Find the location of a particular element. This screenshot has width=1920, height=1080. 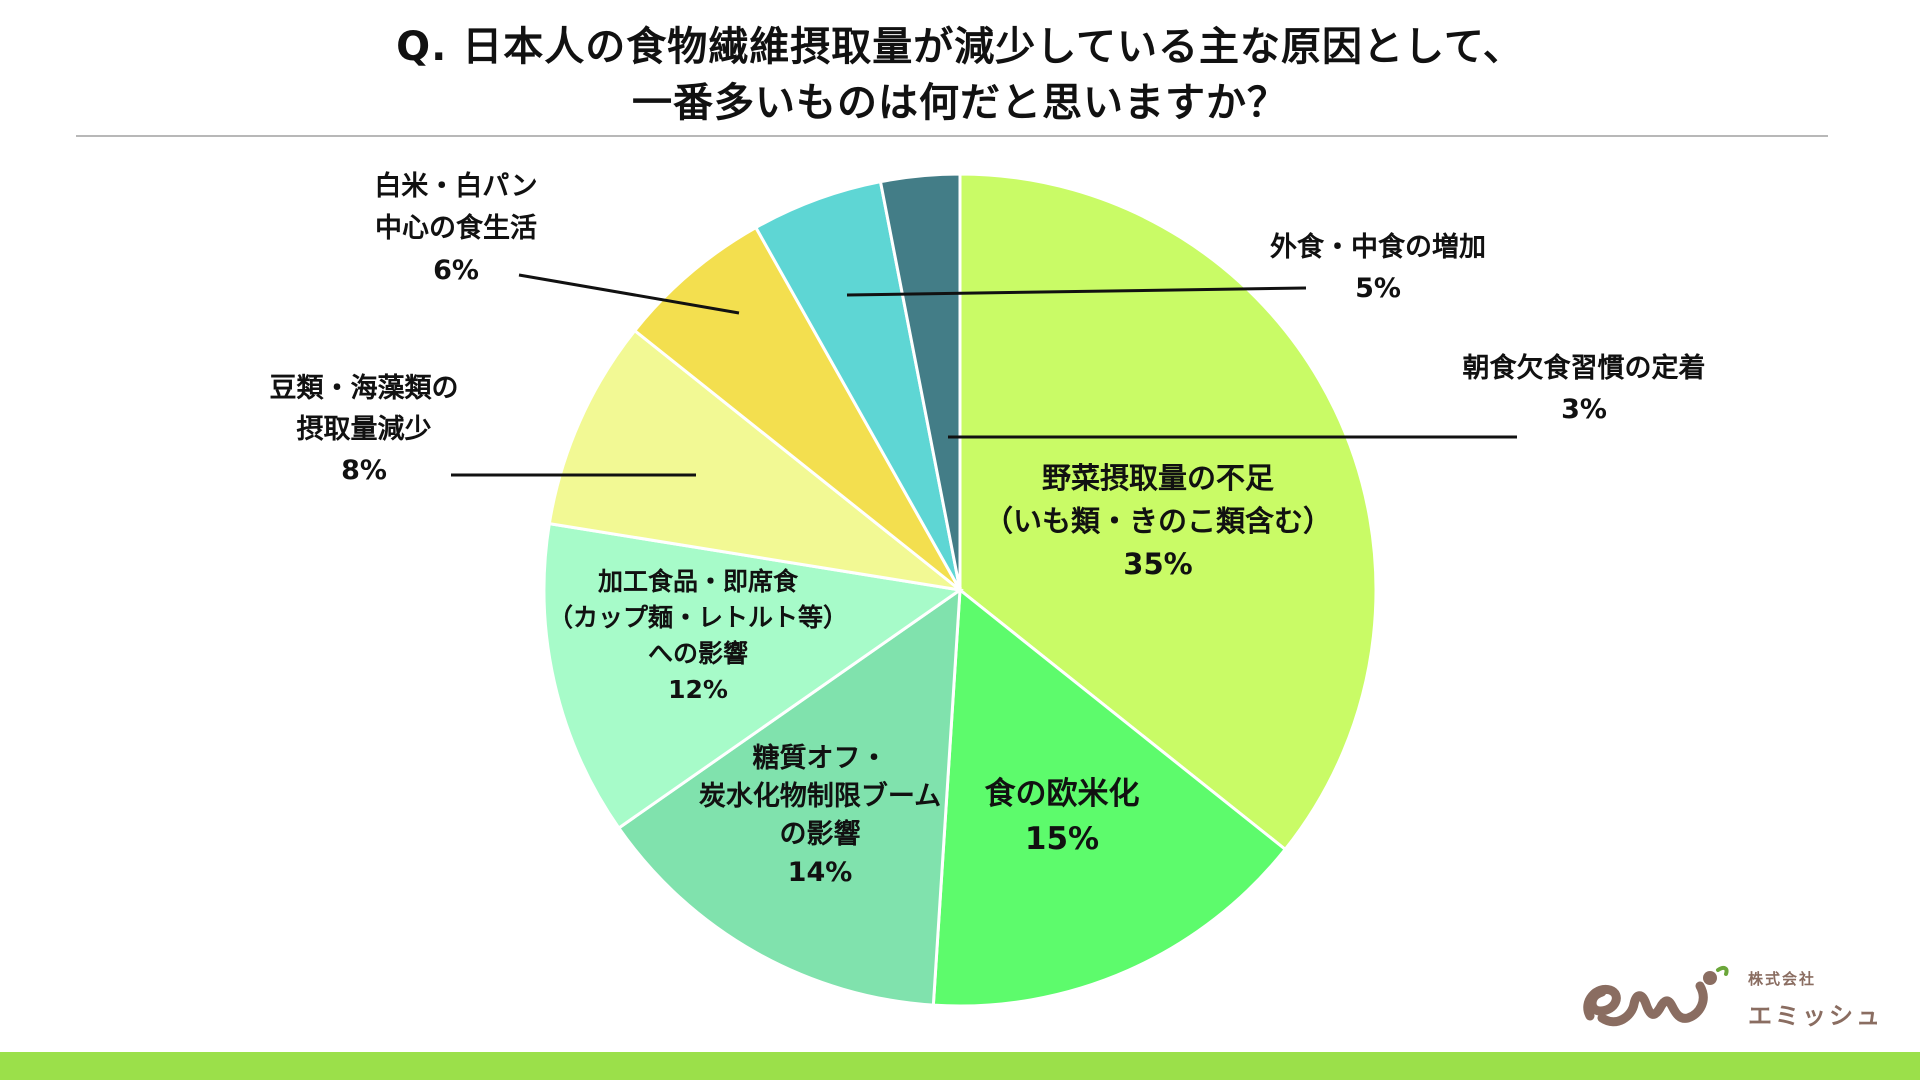

bottom-accent-band is located at coordinates (960, 1066).